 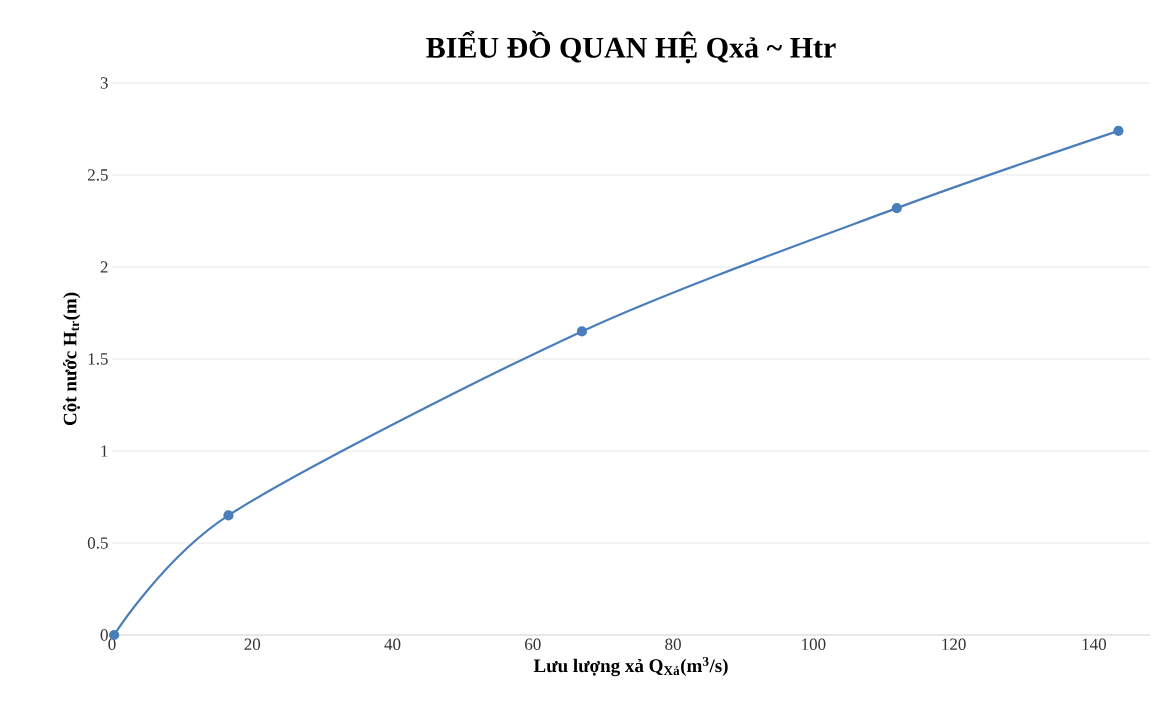 I want to click on y-tick-label: 0, so click(x=104, y=635).